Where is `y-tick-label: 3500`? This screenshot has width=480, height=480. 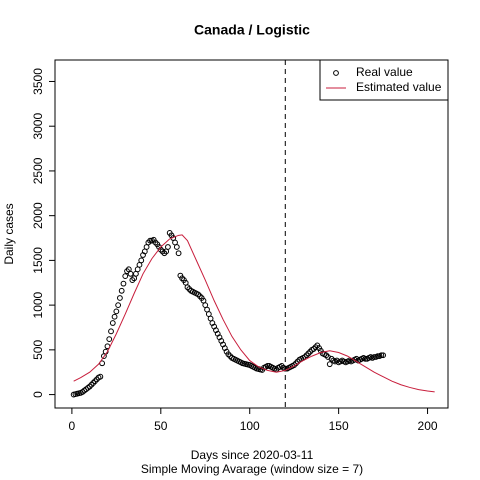
y-tick-label: 3500 is located at coordinates (38, 81).